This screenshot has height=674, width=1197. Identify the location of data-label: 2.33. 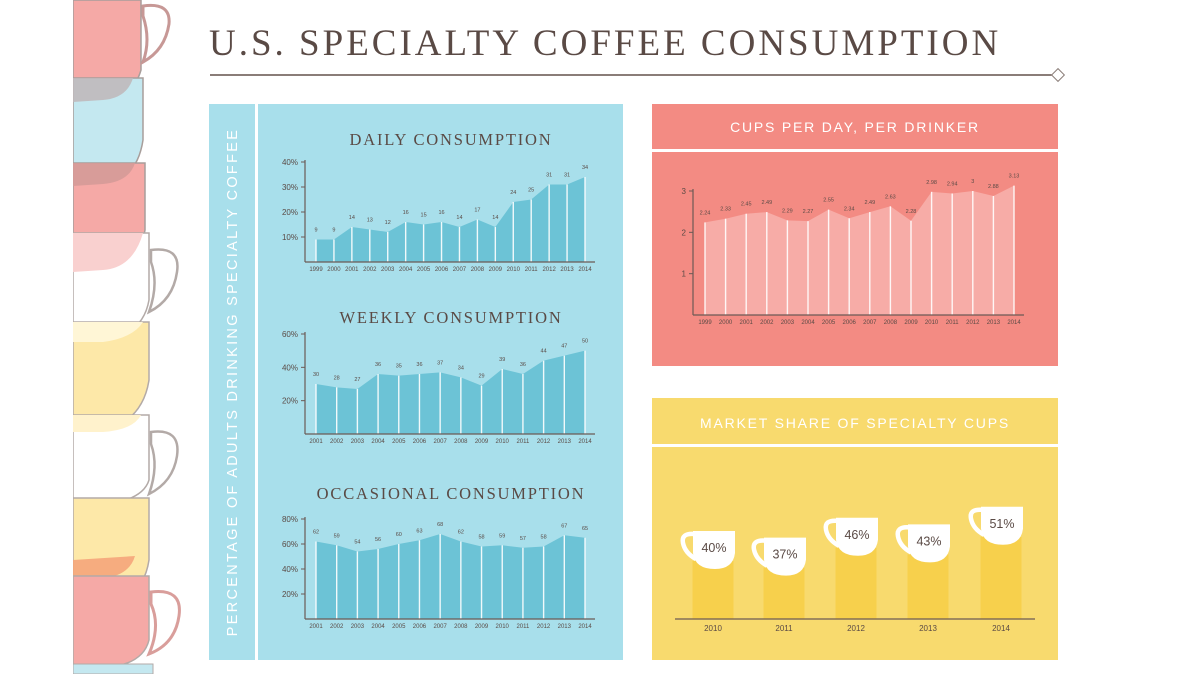
(725, 210).